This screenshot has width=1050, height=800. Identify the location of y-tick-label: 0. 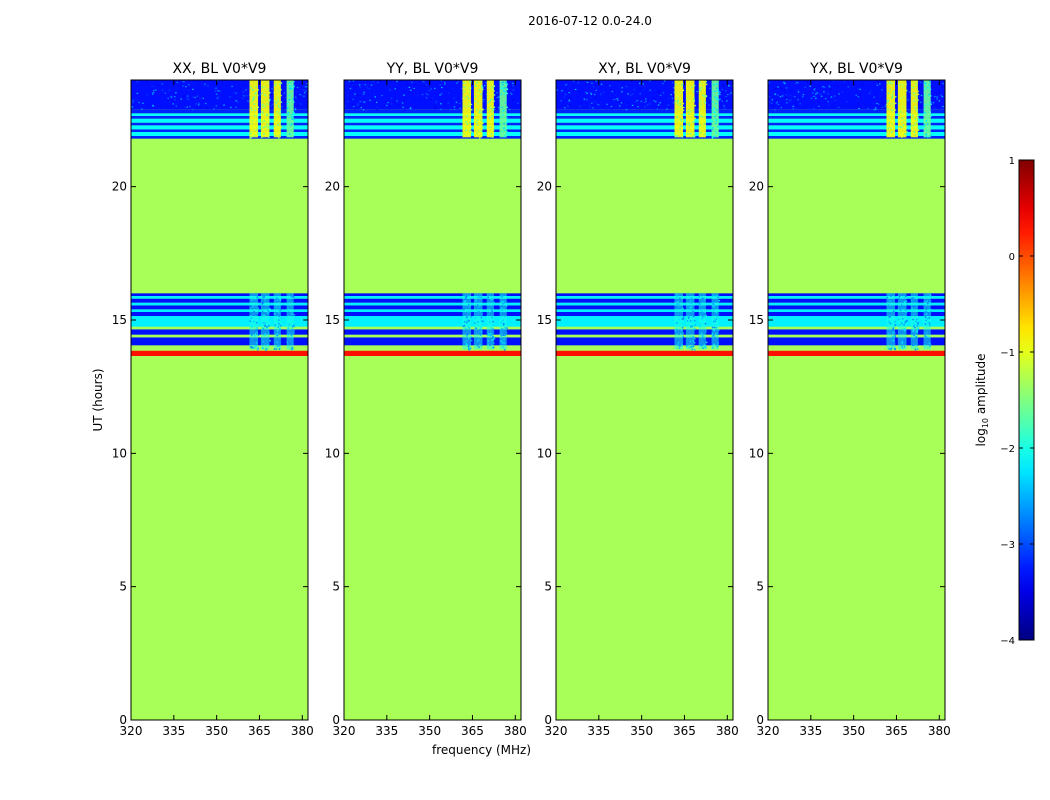
(760, 720).